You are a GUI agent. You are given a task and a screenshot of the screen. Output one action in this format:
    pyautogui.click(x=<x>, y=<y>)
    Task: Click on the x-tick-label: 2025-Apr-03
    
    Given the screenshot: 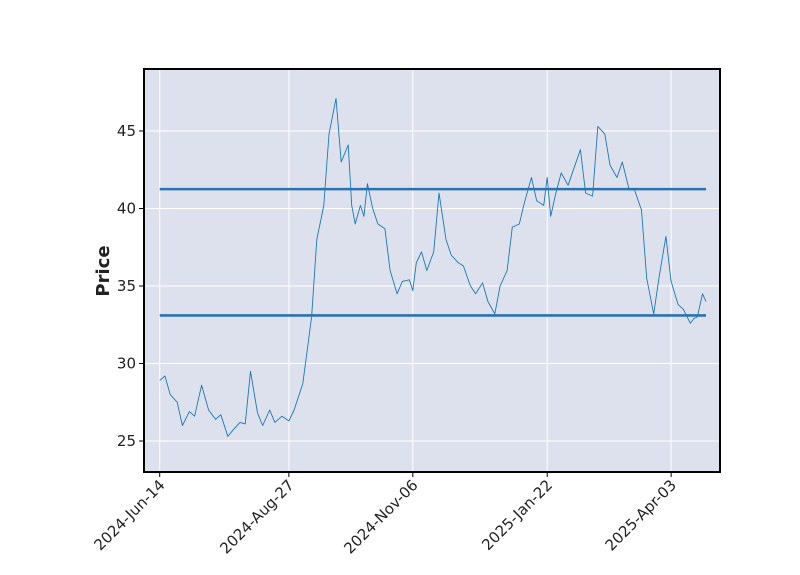 What is the action you would take?
    pyautogui.click(x=641, y=515)
    